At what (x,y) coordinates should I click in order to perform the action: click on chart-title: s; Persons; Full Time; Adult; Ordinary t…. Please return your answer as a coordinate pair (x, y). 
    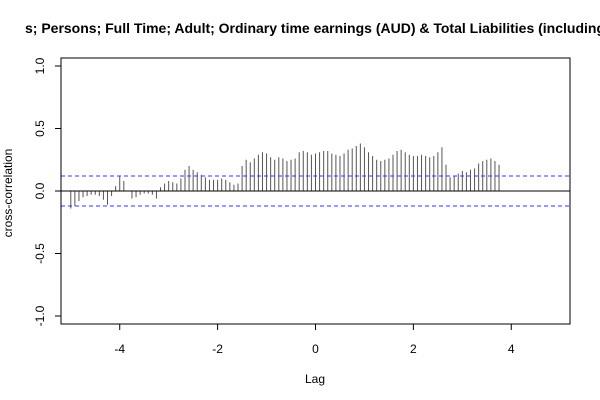
    Looking at the image, I should click on (312, 28).